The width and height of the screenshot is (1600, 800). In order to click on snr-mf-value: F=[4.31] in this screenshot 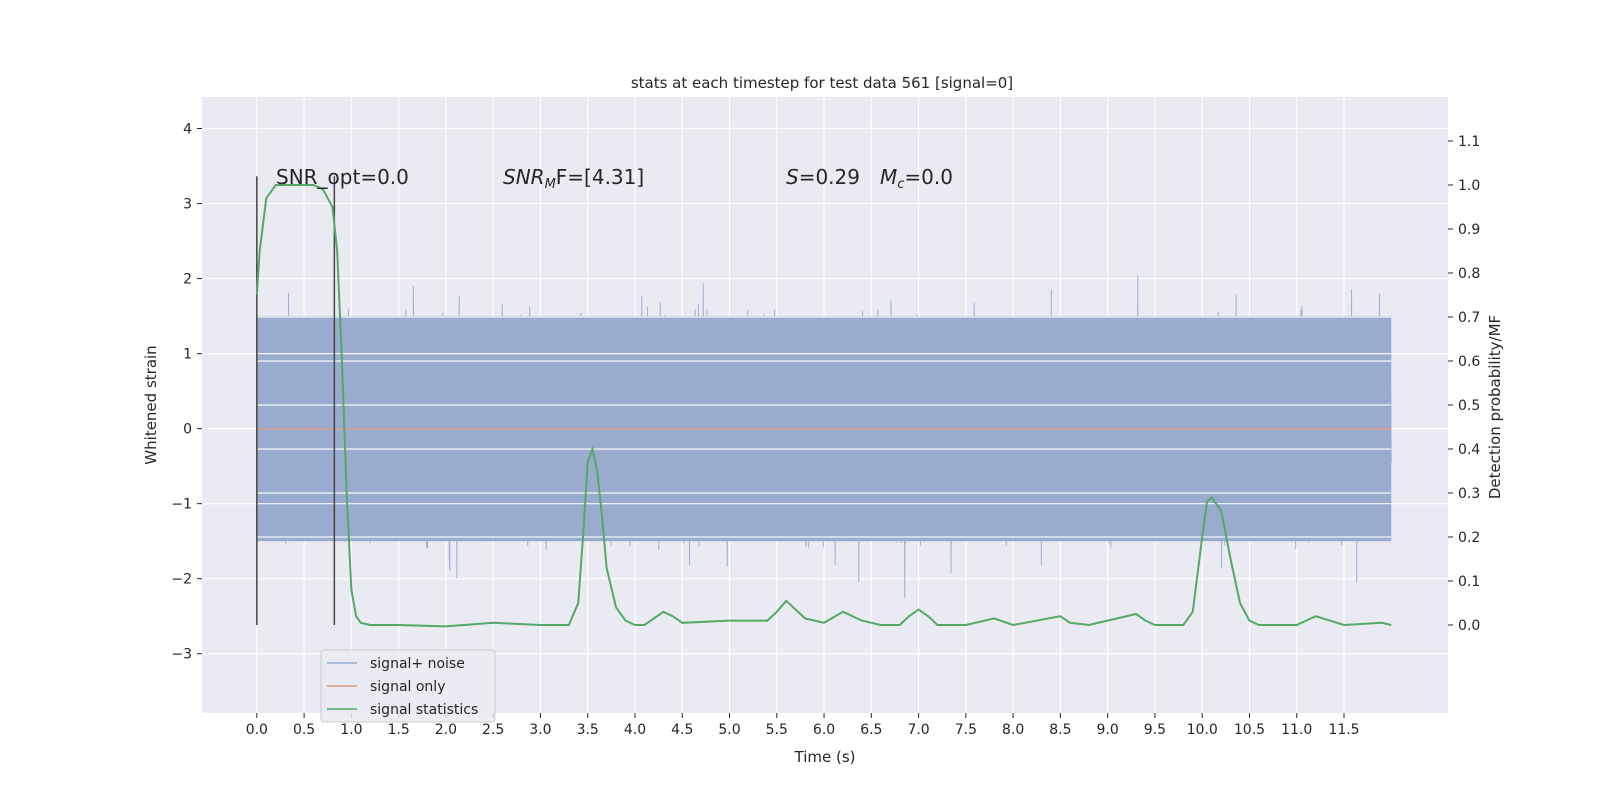, I will do `click(600, 177)`.